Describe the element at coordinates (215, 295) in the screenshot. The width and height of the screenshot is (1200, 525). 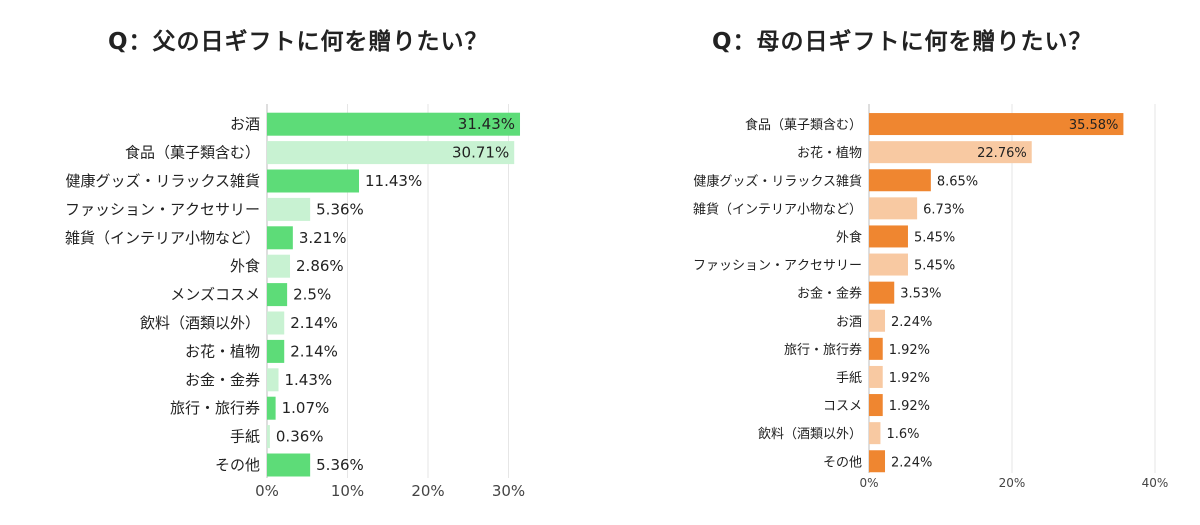
I see `category-label: メンズコスメ` at that location.